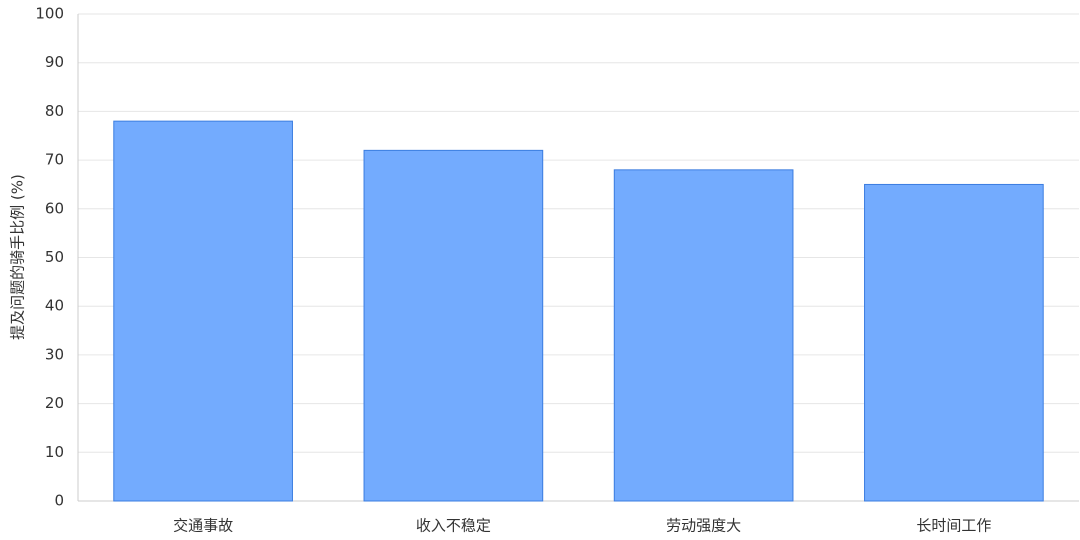  I want to click on y-tick-label: 80, so click(54, 111).